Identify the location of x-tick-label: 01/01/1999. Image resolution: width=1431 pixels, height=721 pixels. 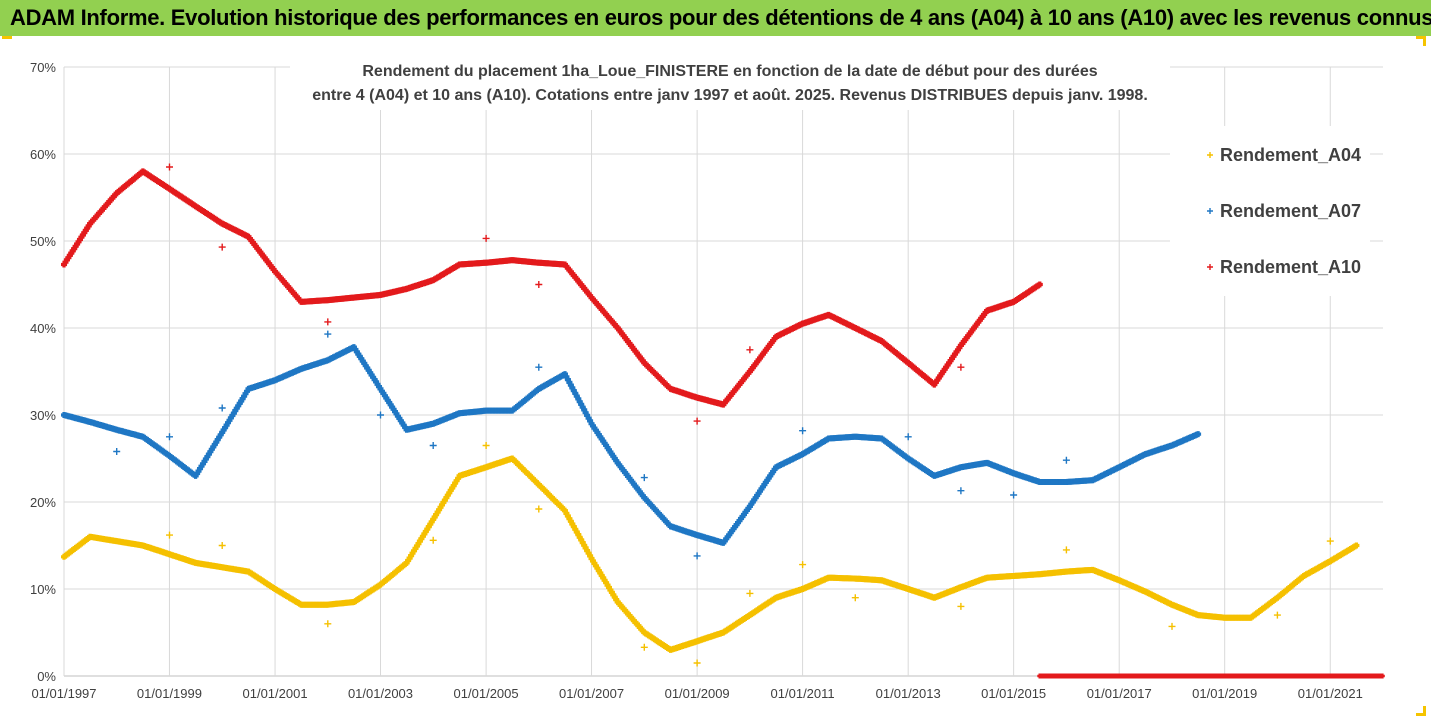
(169, 693).